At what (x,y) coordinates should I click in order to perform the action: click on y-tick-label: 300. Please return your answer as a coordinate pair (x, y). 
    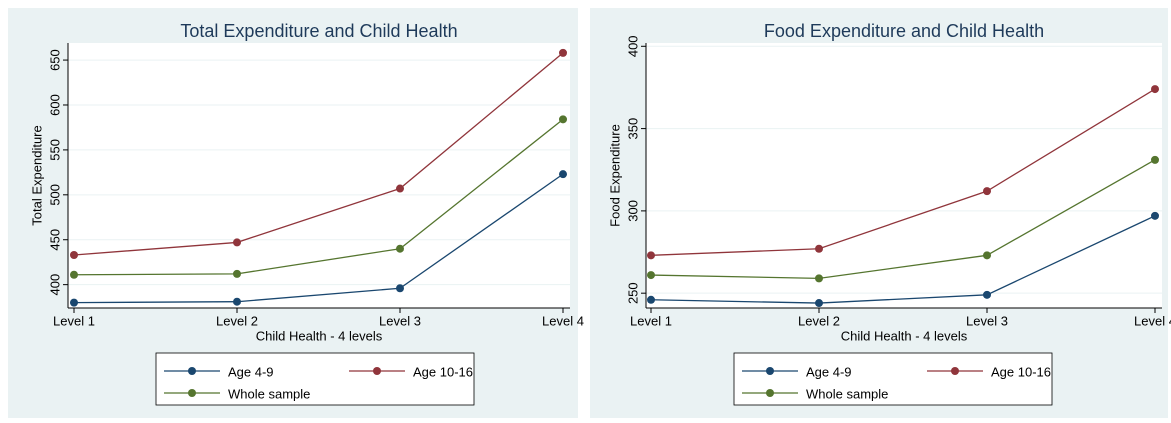
    Looking at the image, I should click on (632, 211).